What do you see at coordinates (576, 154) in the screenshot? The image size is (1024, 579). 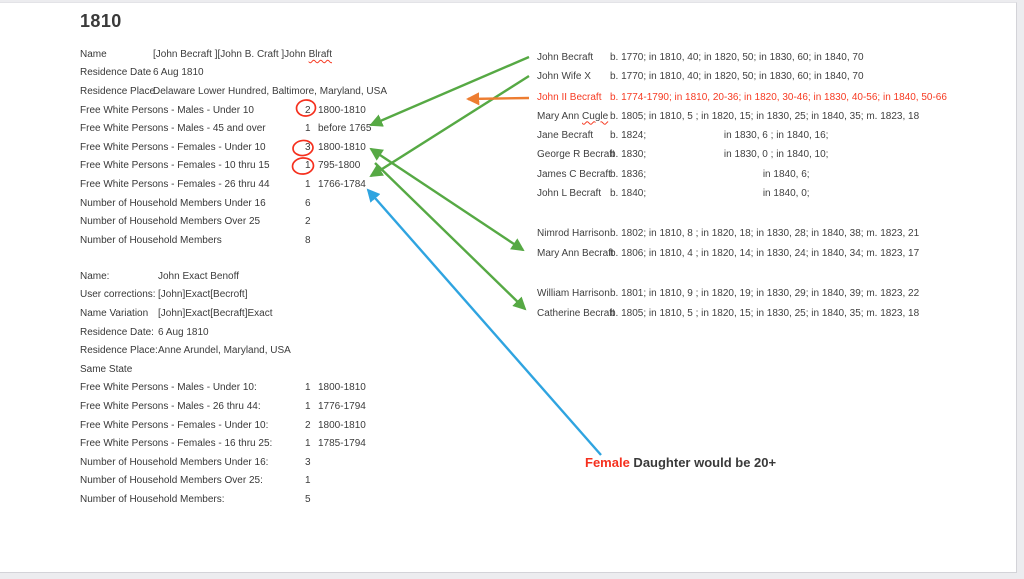 I see `person-name: George R Becraft` at bounding box center [576, 154].